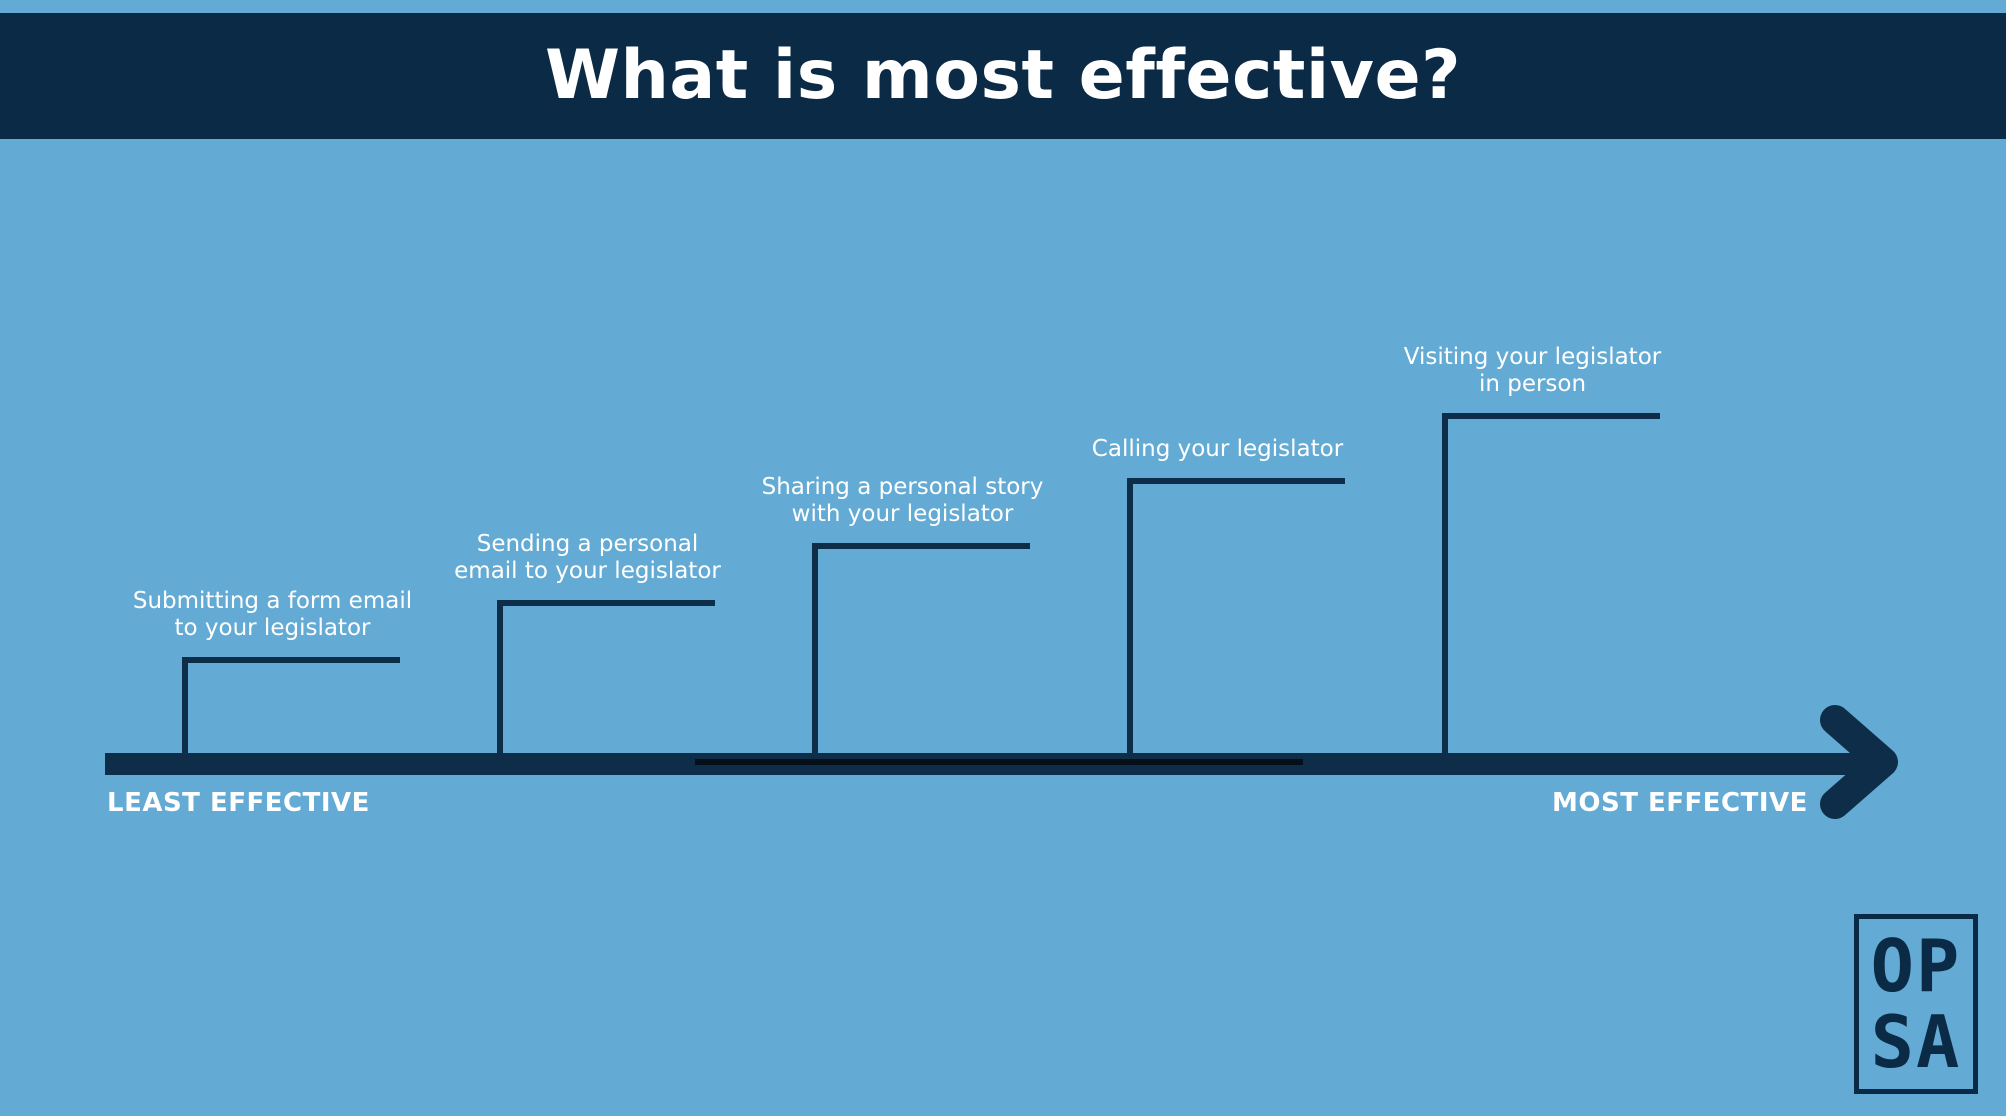 Image resolution: width=2006 pixels, height=1116 pixels. I want to click on most-effective-label: MOST EFFECTIVE, so click(1680, 803).